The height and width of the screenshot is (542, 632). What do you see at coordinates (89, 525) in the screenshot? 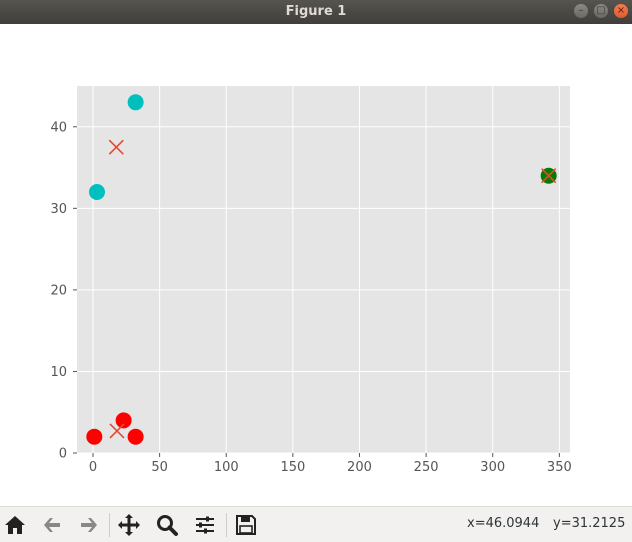
I see `forward-arrow-icon` at bounding box center [89, 525].